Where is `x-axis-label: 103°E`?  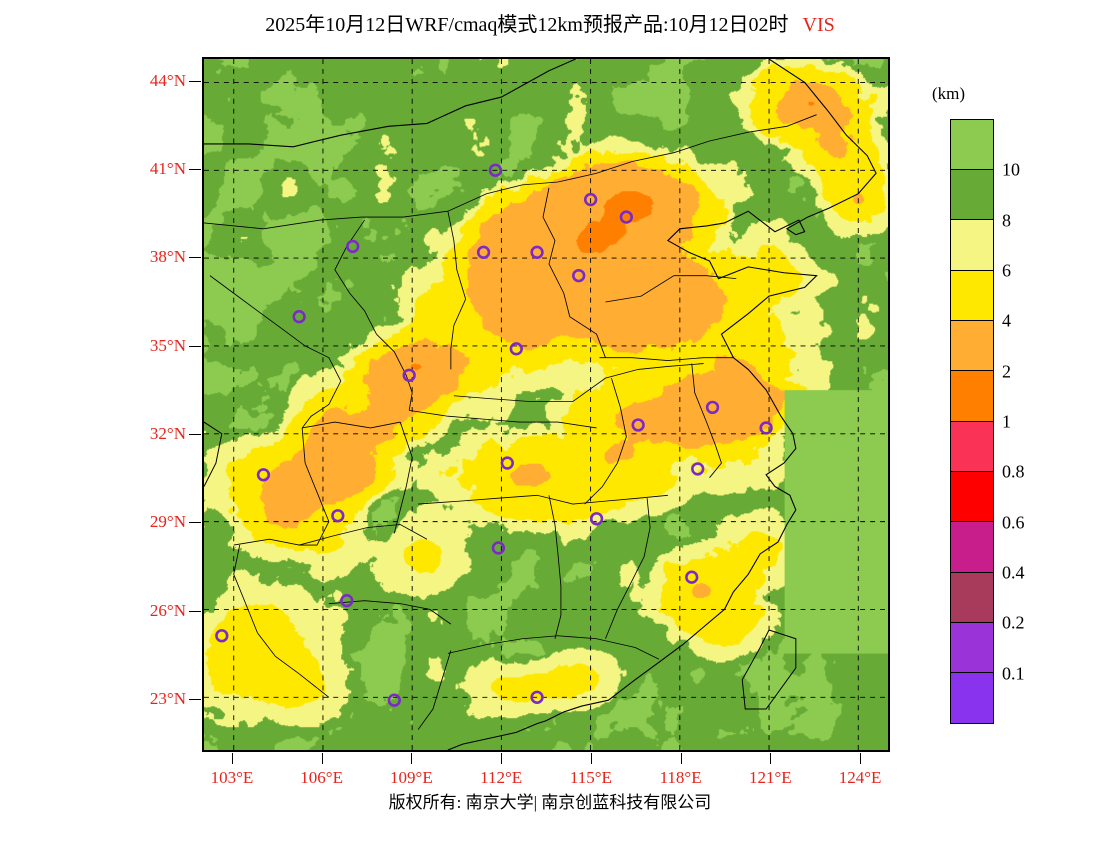
x-axis-label: 103°E is located at coordinates (232, 777).